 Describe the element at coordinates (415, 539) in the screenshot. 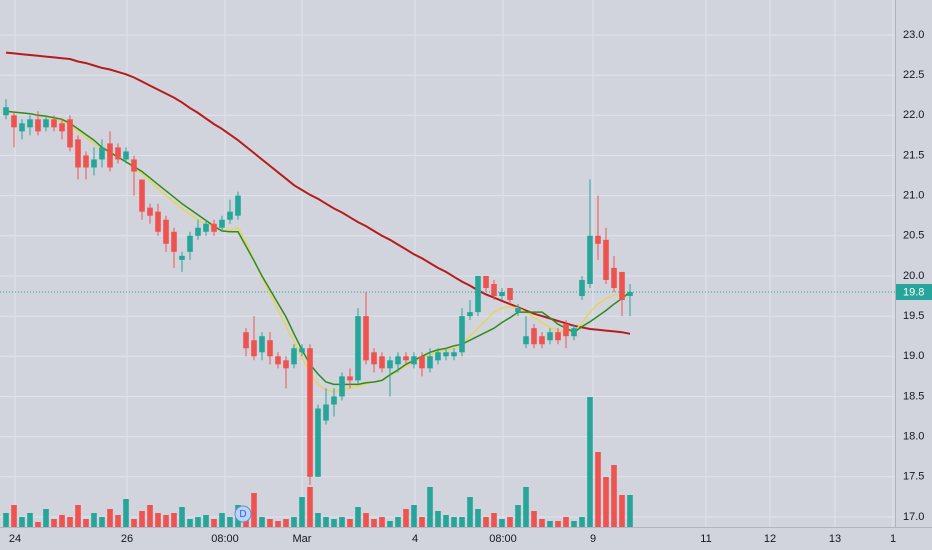

I see `x-tick-label: 4` at that location.